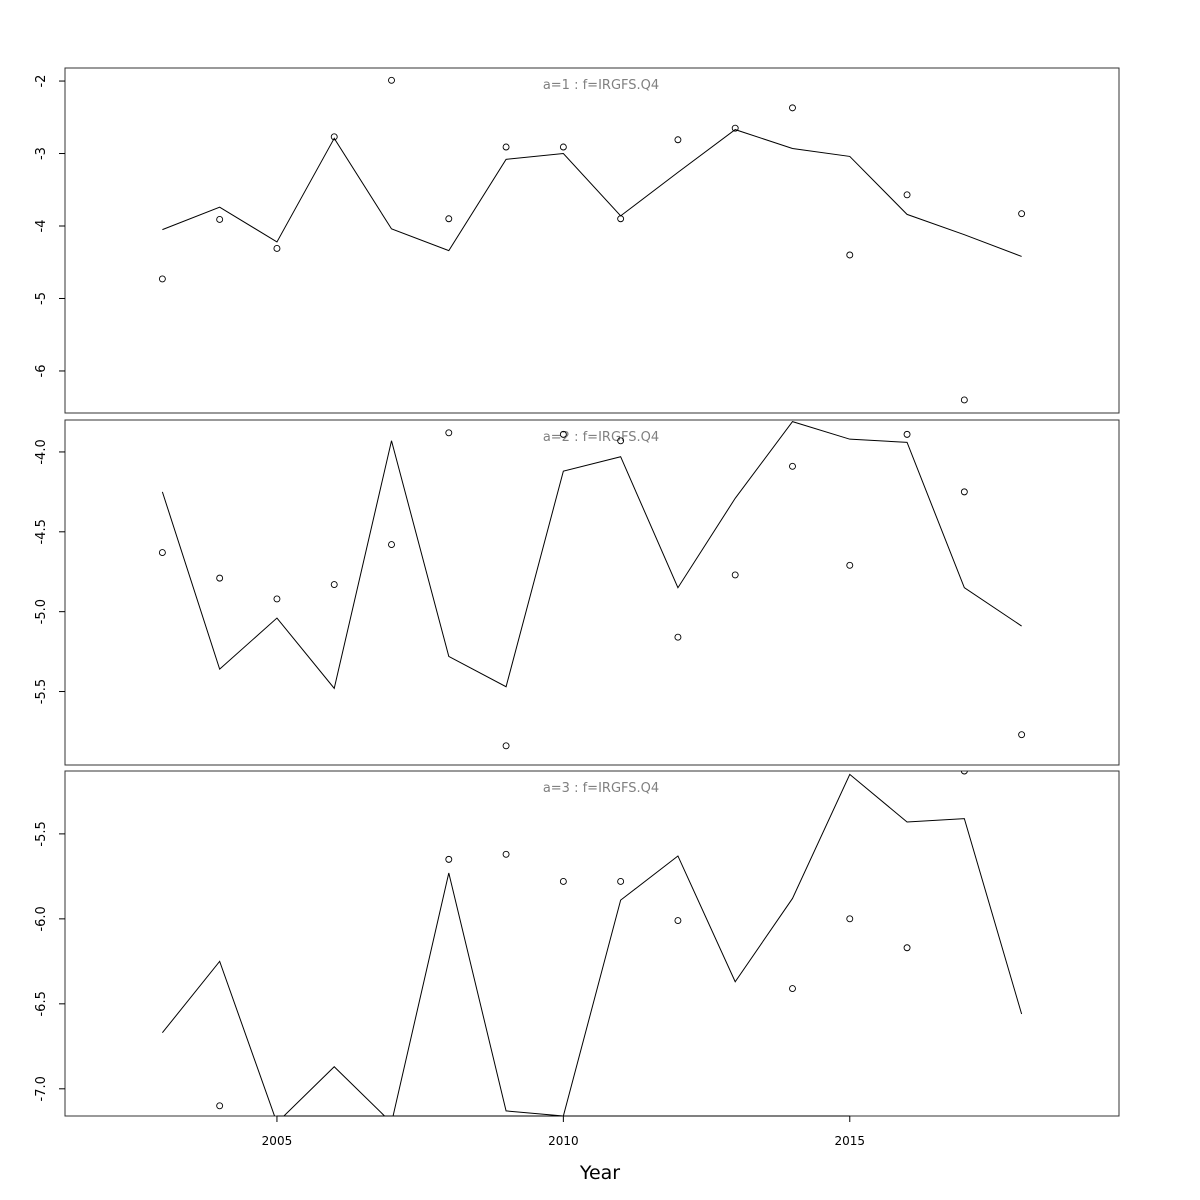 This screenshot has width=1200, height=1200. What do you see at coordinates (599, 1173) in the screenshot?
I see `x-axis-title: Year` at bounding box center [599, 1173].